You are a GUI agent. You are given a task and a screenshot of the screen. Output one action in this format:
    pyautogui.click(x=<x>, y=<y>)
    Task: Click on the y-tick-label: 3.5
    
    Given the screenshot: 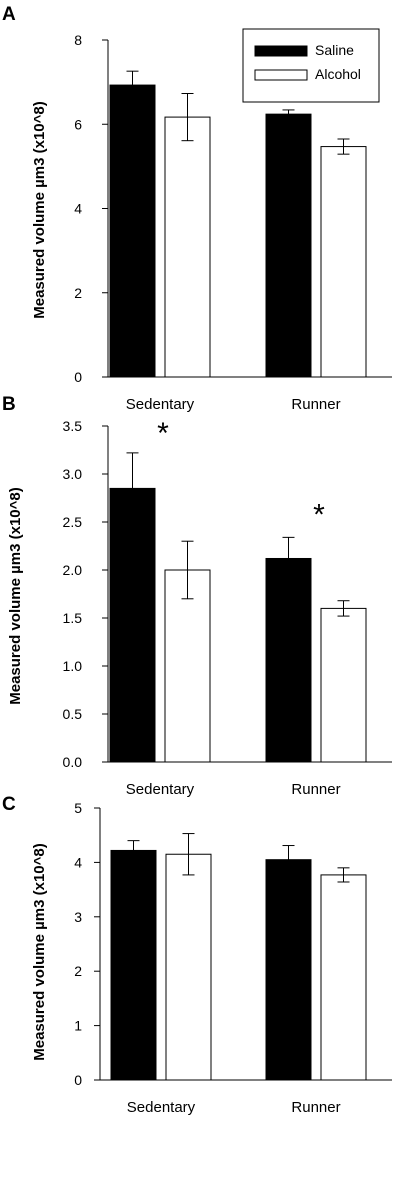 What is the action you would take?
    pyautogui.click(x=73, y=426)
    